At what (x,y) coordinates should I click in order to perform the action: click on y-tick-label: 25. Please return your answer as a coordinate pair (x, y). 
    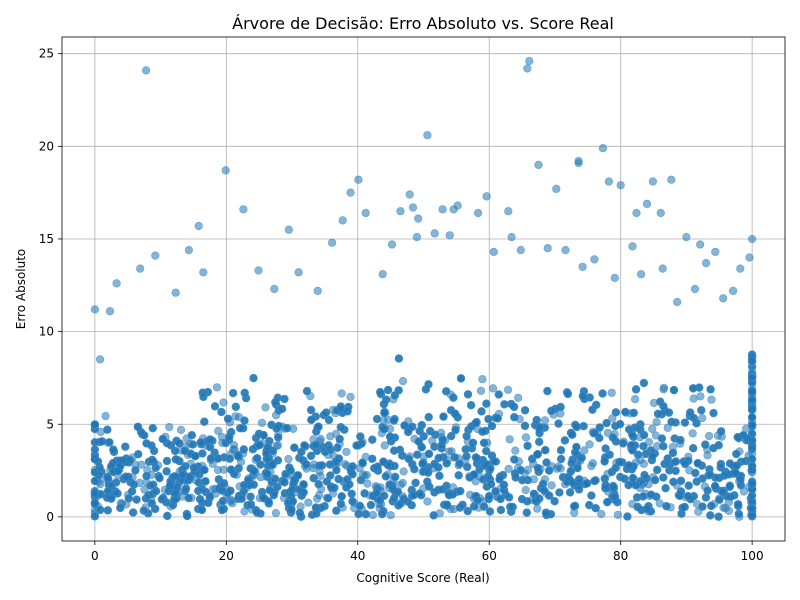
    Looking at the image, I should click on (46, 54).